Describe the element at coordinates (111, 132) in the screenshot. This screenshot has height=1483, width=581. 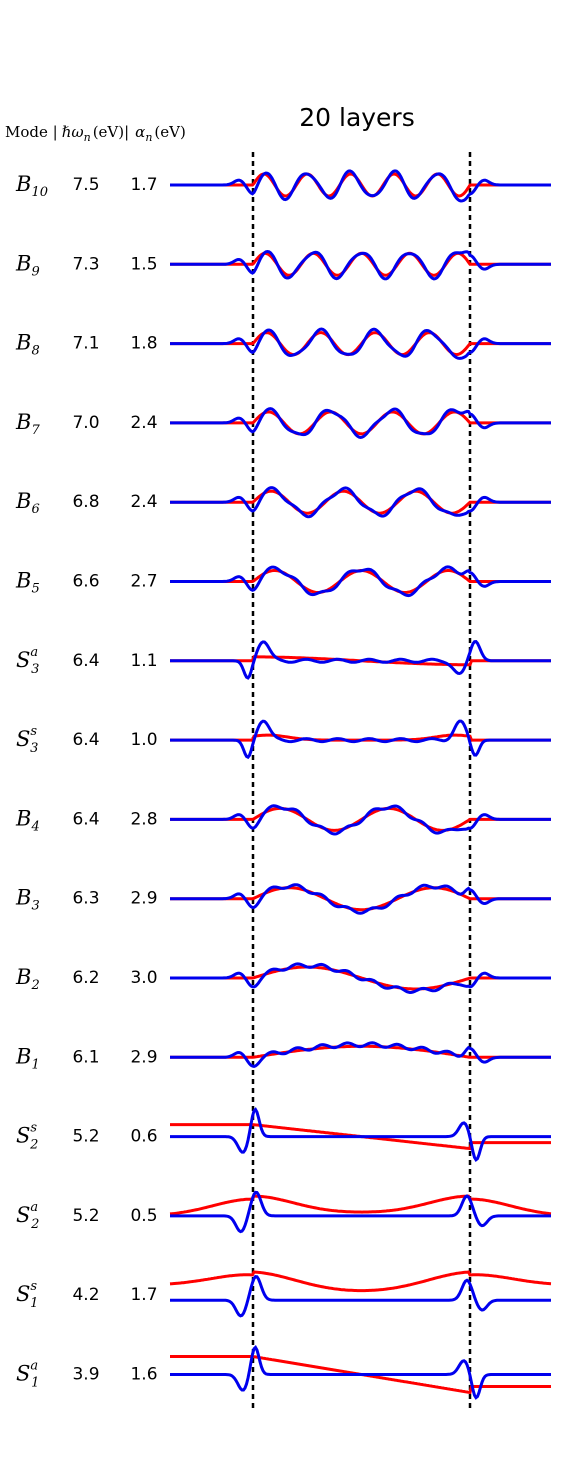
I see `header-omega-unit: (eV)|` at that location.